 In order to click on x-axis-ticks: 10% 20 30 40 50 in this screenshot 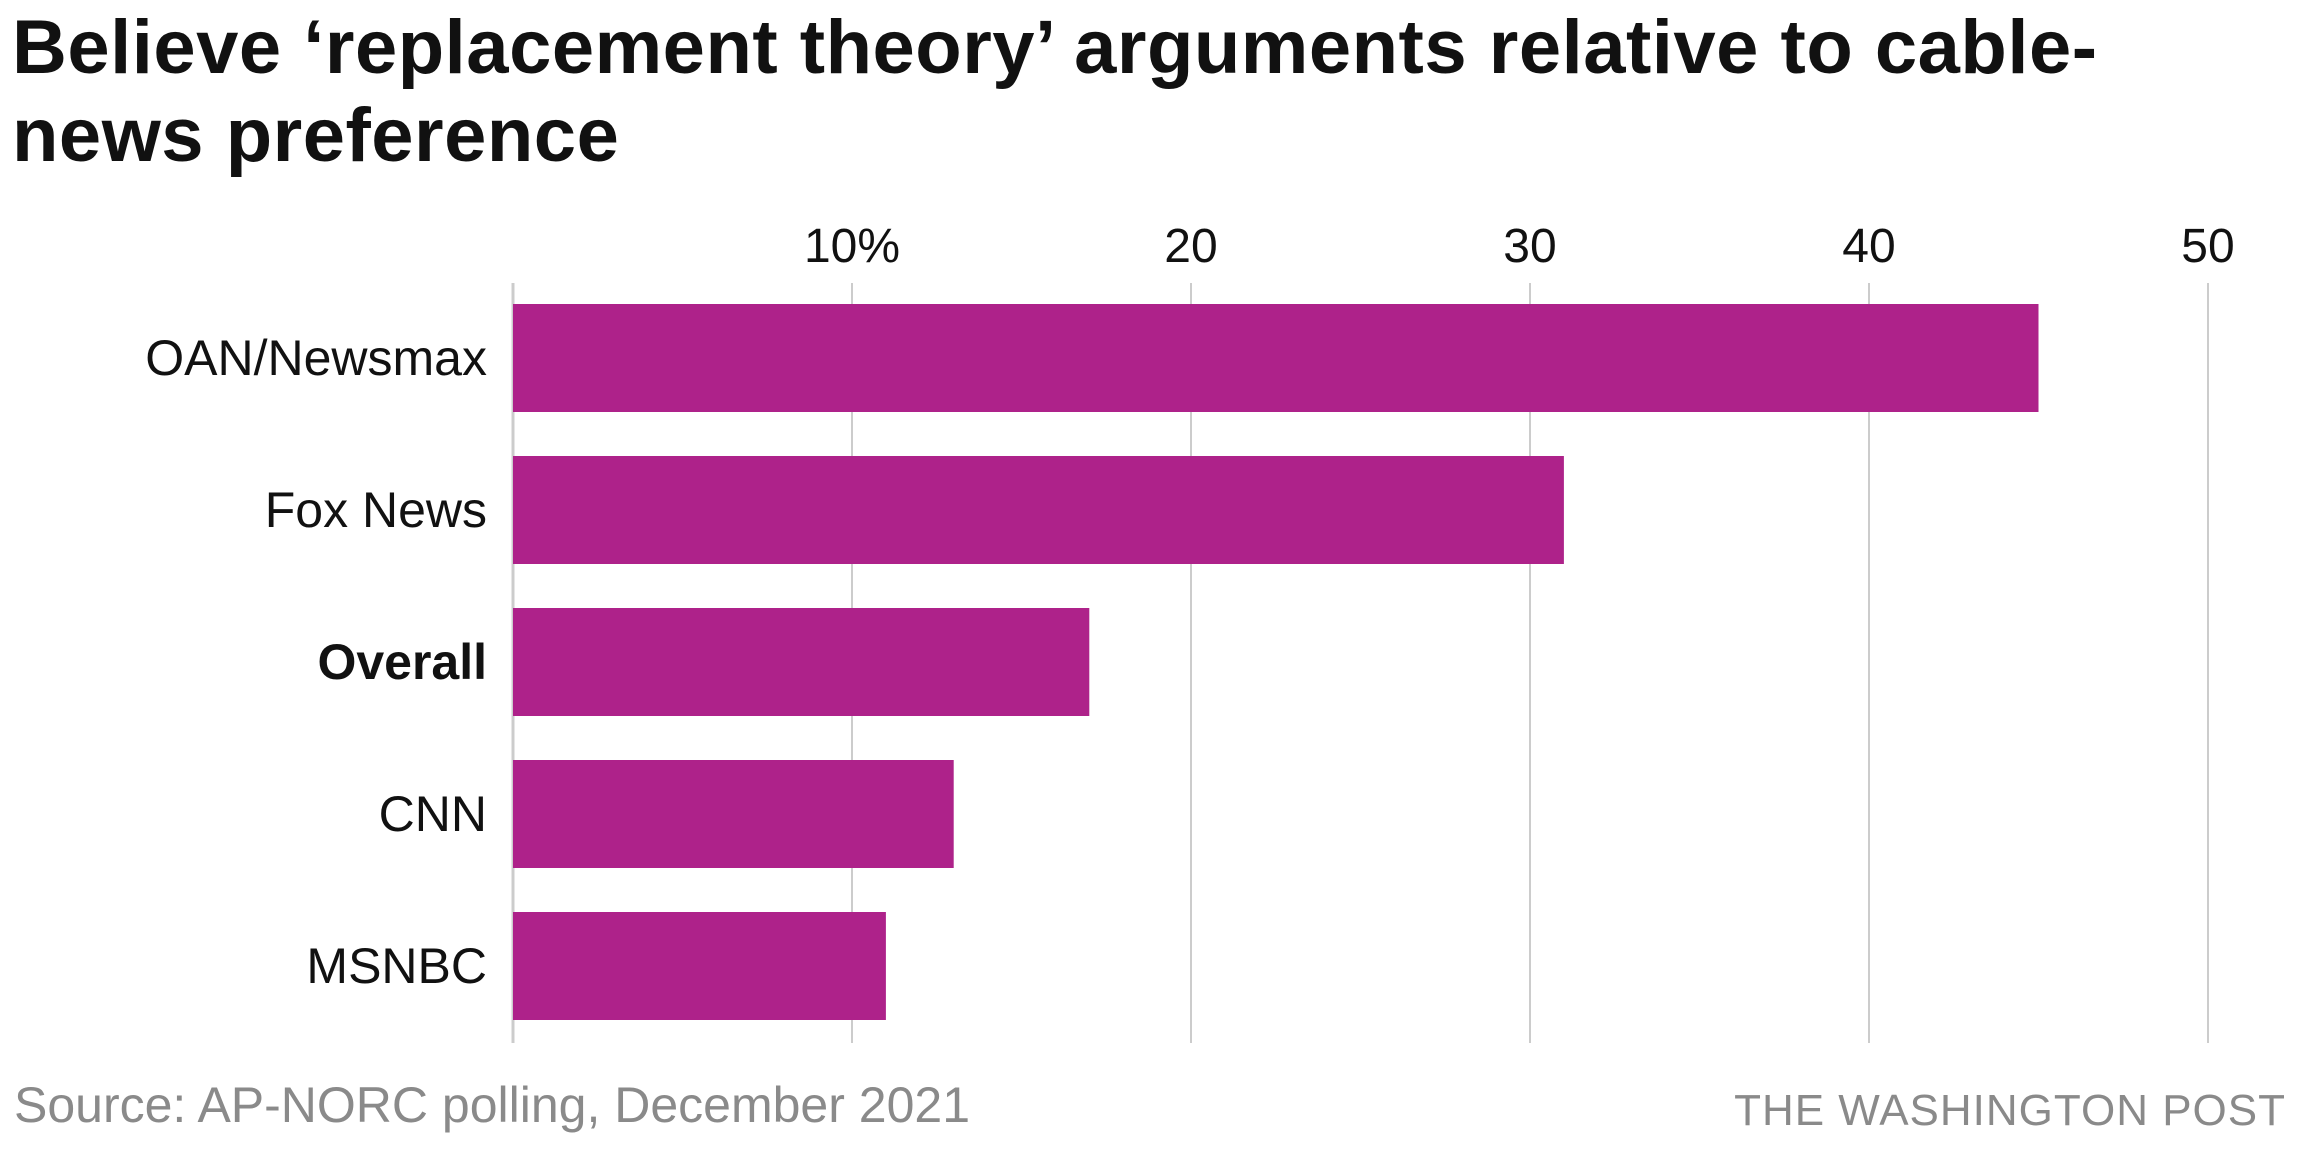, I will do `click(1519, 246)`.